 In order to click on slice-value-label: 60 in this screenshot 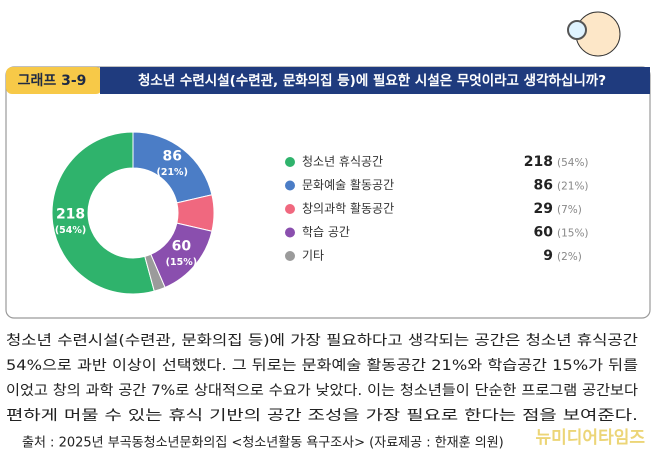, I will do `click(182, 246)`.